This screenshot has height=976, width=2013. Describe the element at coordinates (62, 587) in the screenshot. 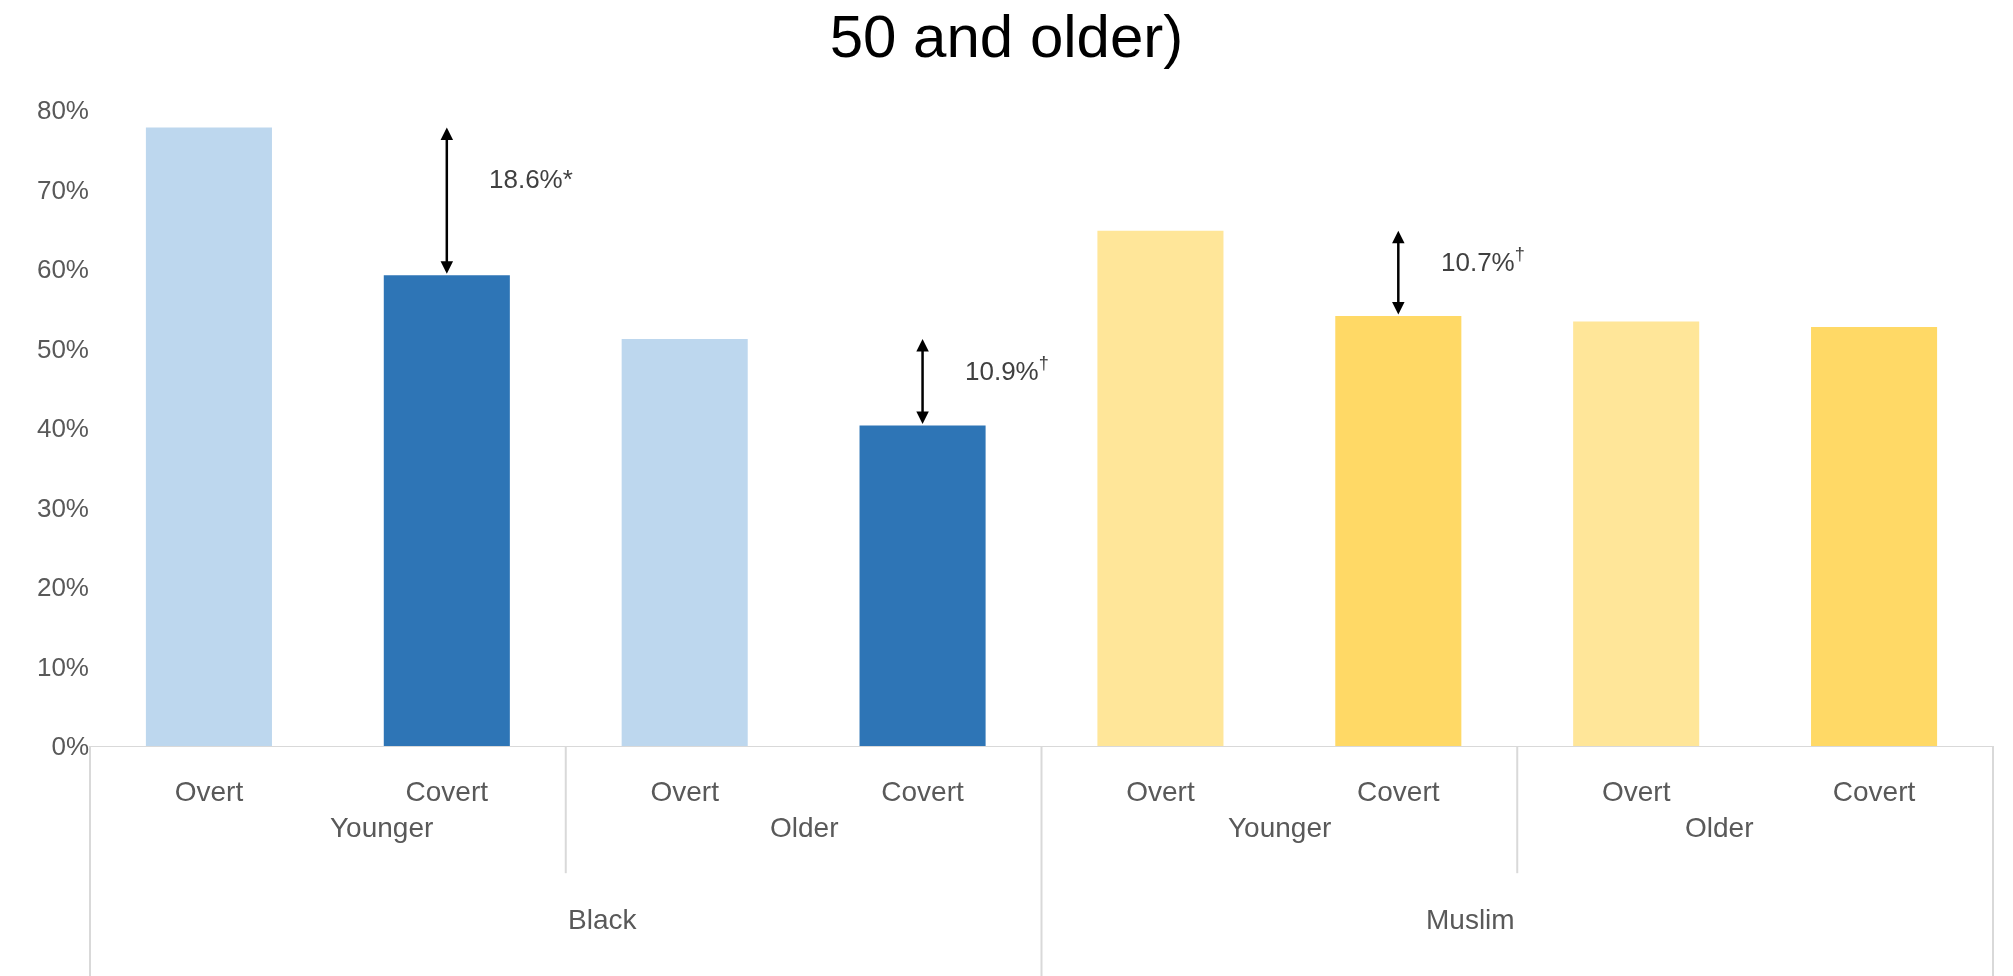

I see `y-tick-label: 20%` at that location.